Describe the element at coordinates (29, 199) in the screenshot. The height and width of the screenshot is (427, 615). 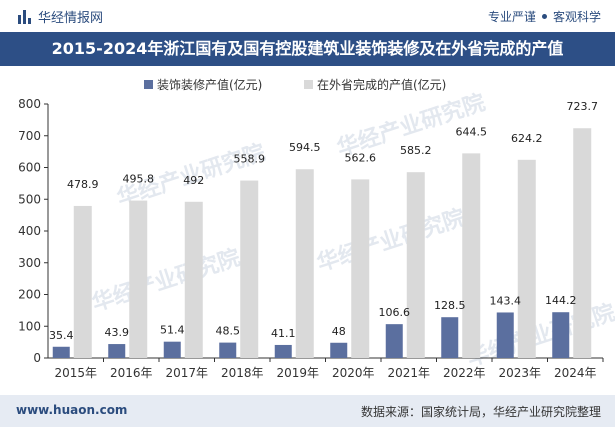
I see `y-tick-label: 500` at that location.